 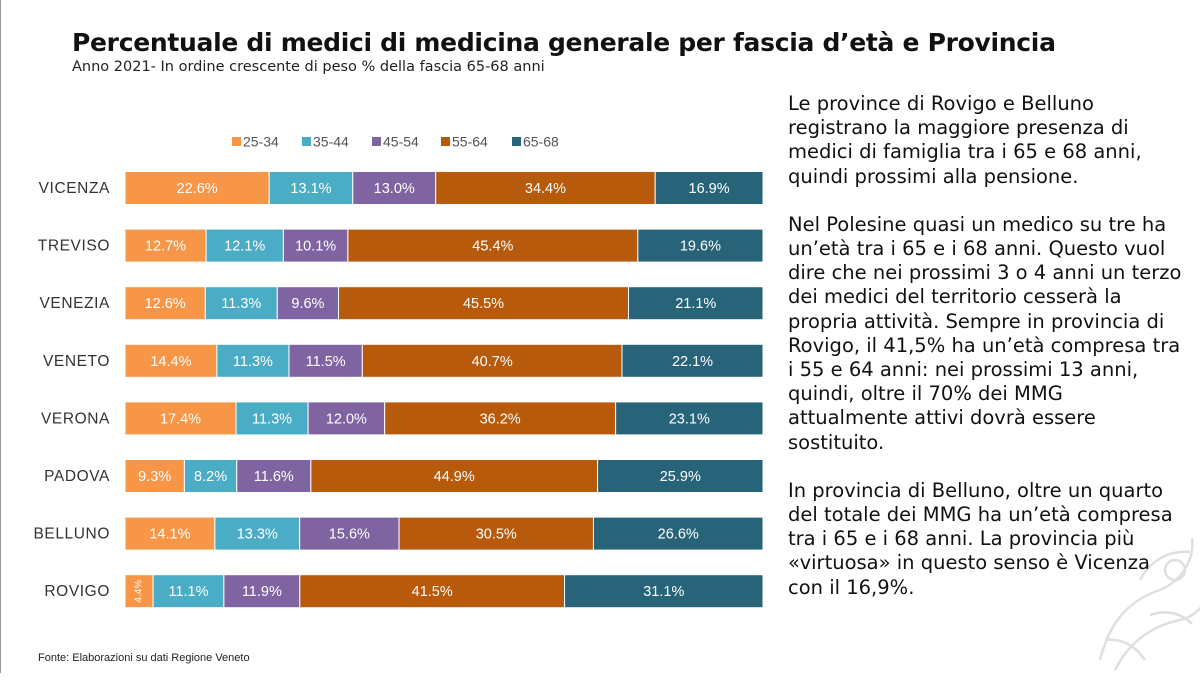 I want to click on data-label-treviso-45-54: 10.1%, so click(x=315, y=247).